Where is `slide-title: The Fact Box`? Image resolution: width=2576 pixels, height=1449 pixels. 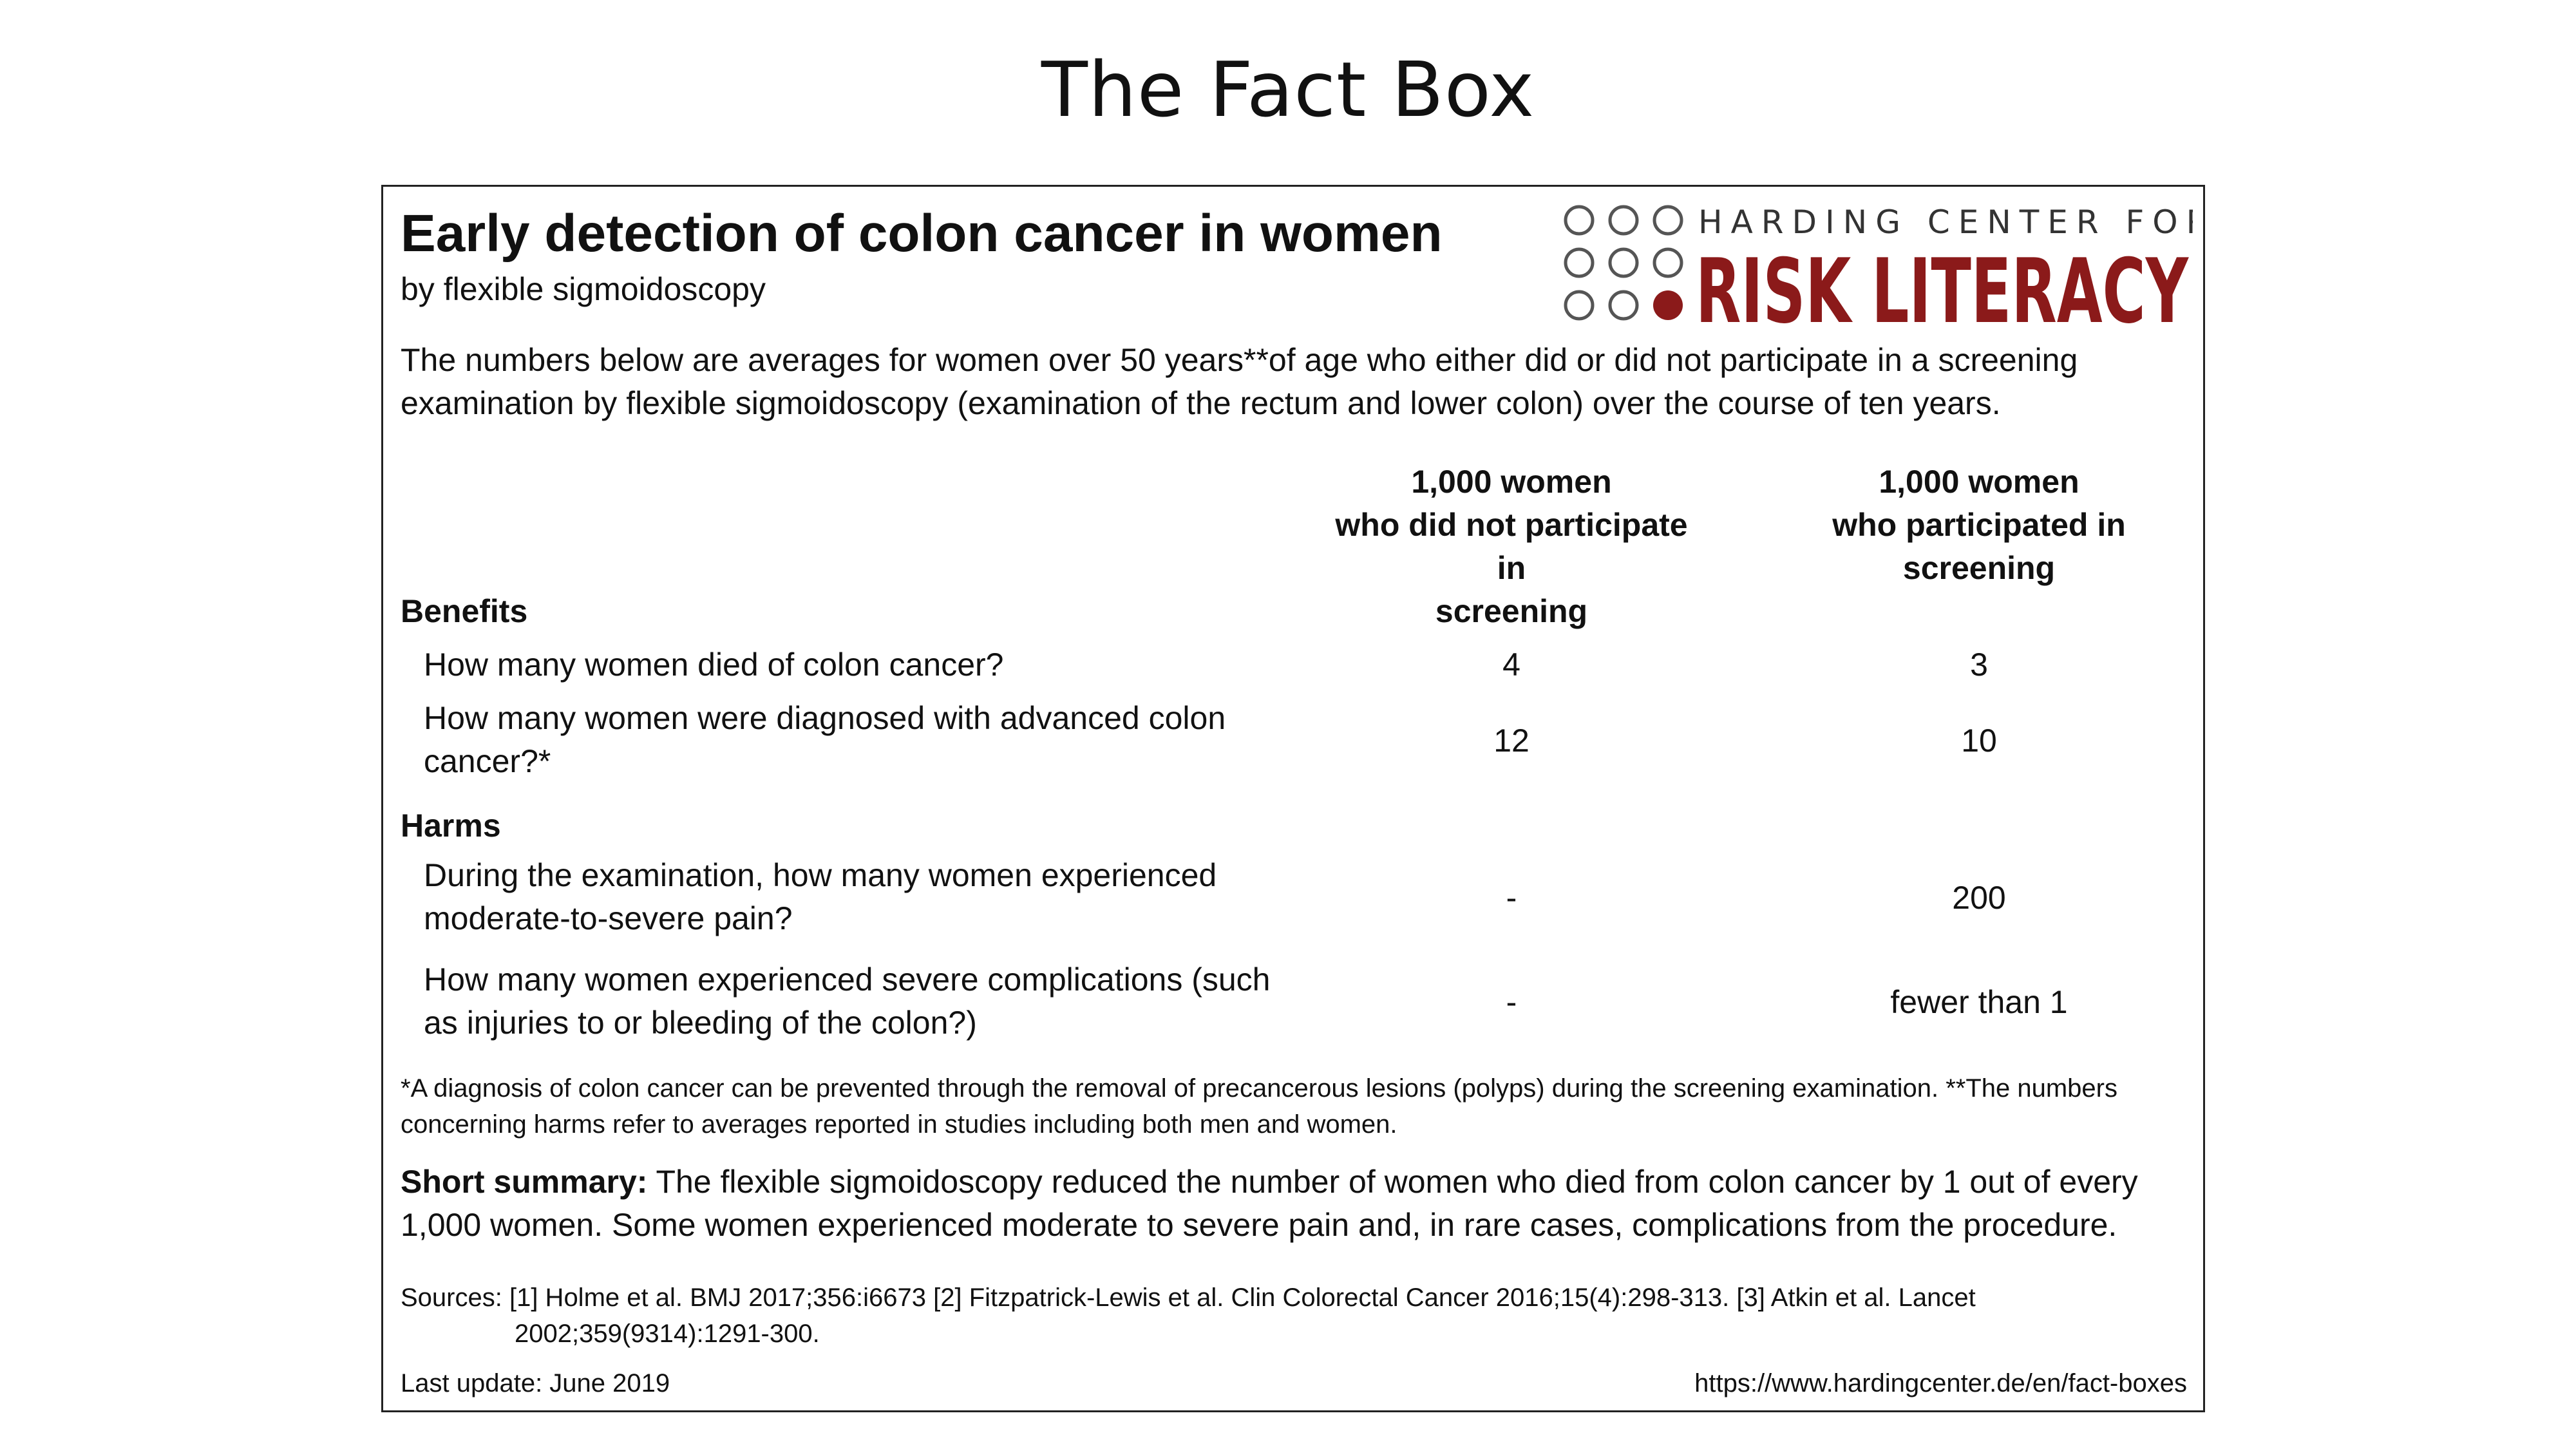 slide-title: The Fact Box is located at coordinates (1288, 89).